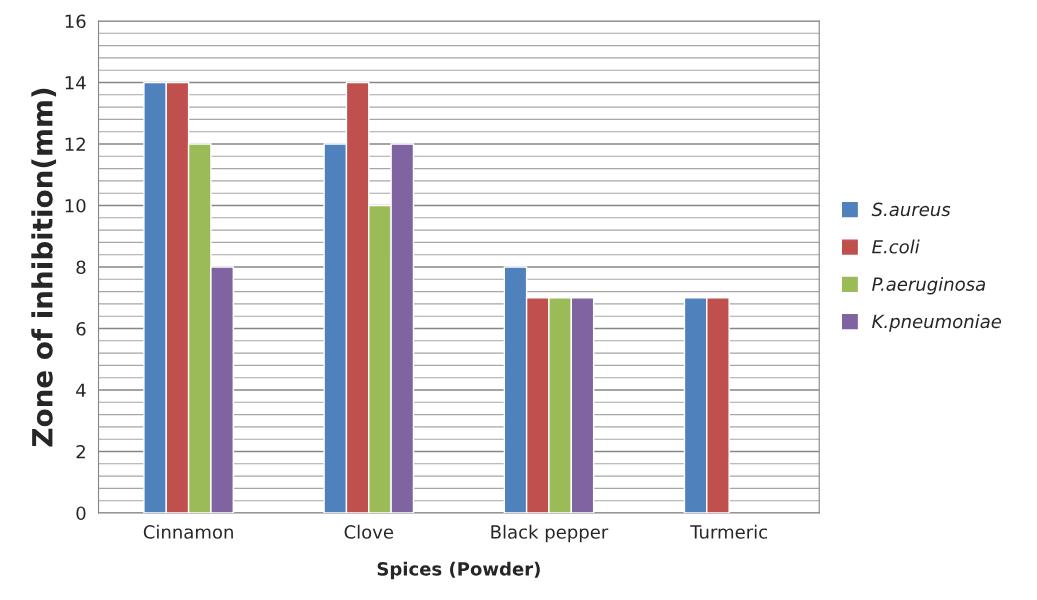 Image resolution: width=1037 pixels, height=600 pixels. Describe the element at coordinates (937, 323) in the screenshot. I see `legend-label: K.pneumoniae` at that location.